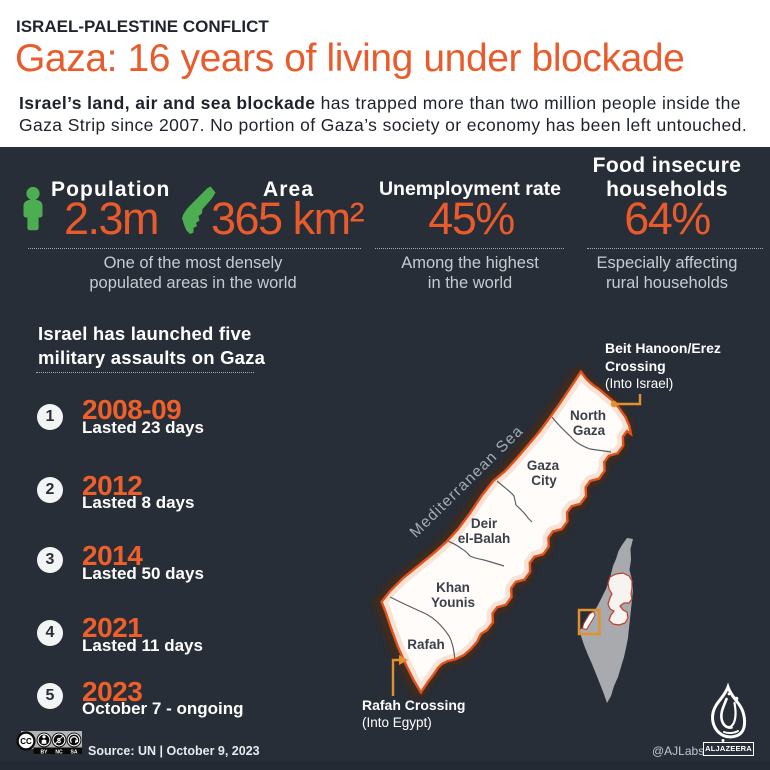  I want to click on svg-text: CC, so click(26, 741).